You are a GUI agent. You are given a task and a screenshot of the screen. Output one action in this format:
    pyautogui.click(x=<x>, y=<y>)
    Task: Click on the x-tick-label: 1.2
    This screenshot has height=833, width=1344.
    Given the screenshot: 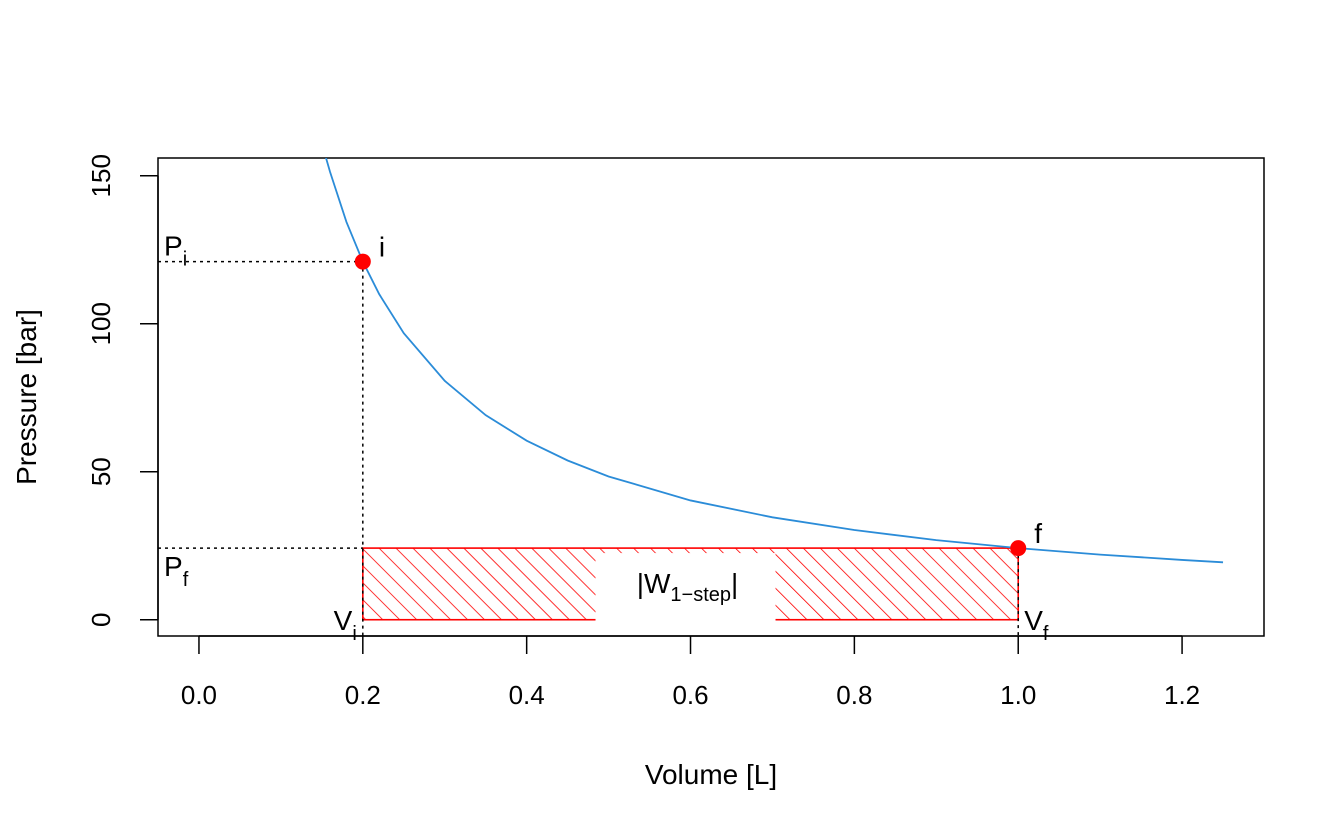 What is the action you would take?
    pyautogui.click(x=1182, y=695)
    